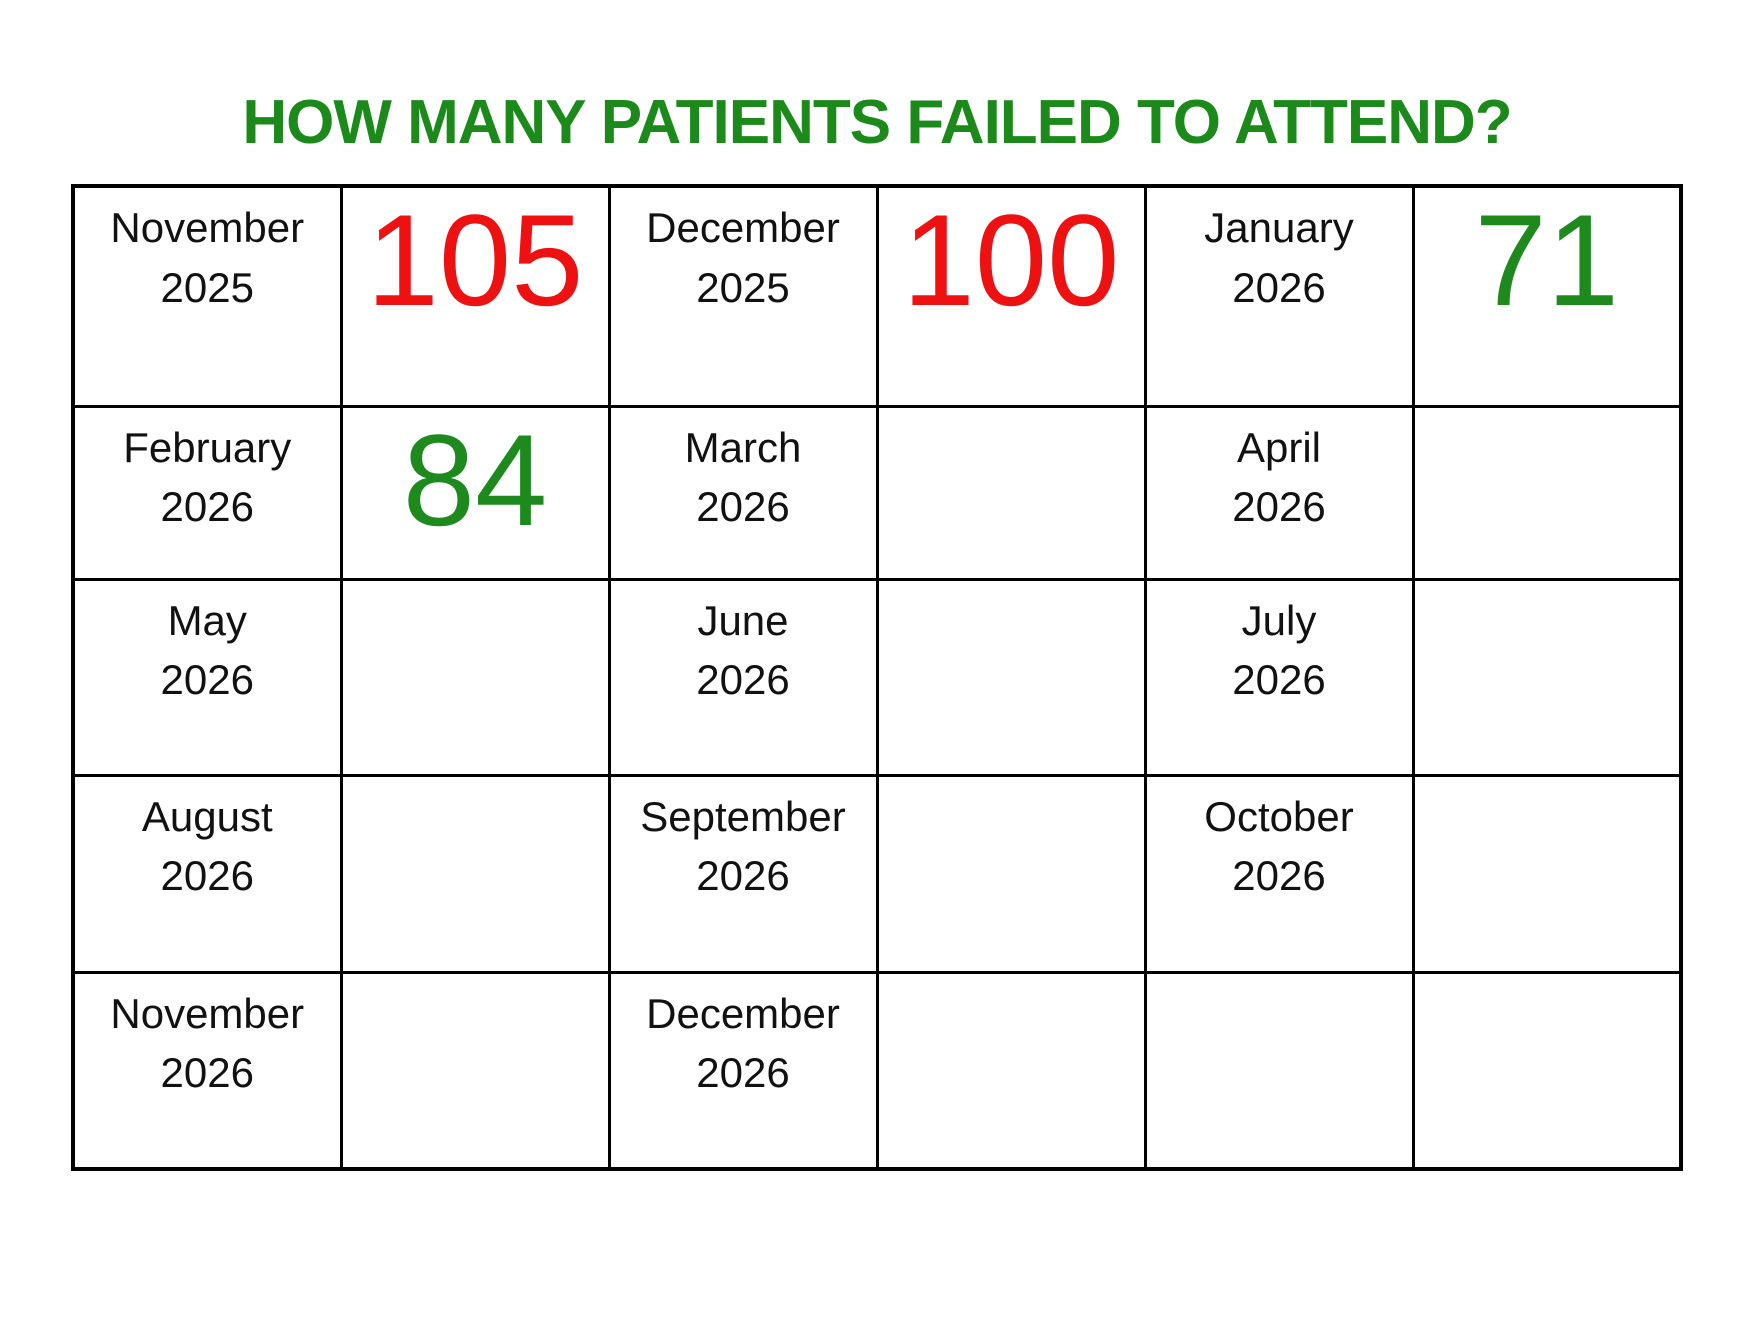  I want to click on month-cell-december-2025: December 2025, so click(743, 296).